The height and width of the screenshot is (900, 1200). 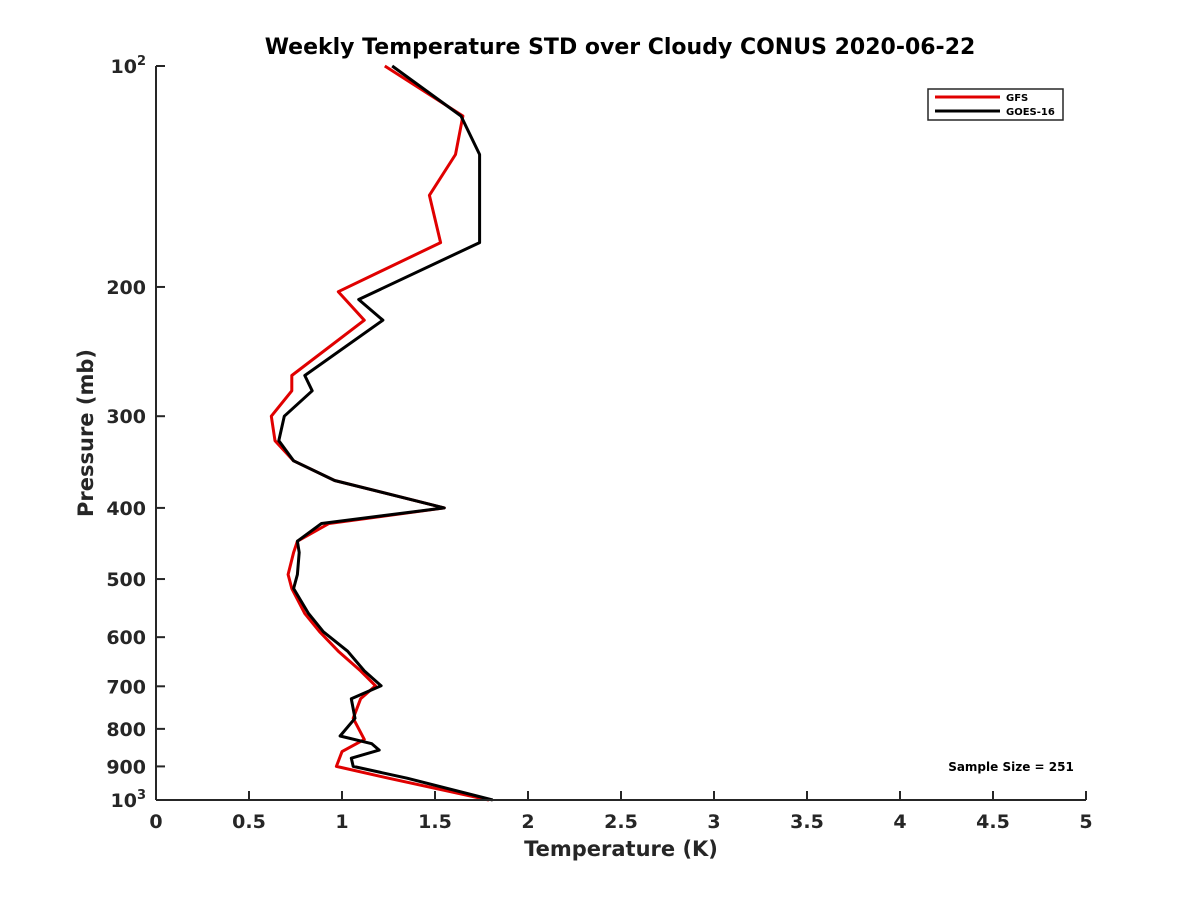 I want to click on y-tick-label: 800, so click(x=126, y=730).